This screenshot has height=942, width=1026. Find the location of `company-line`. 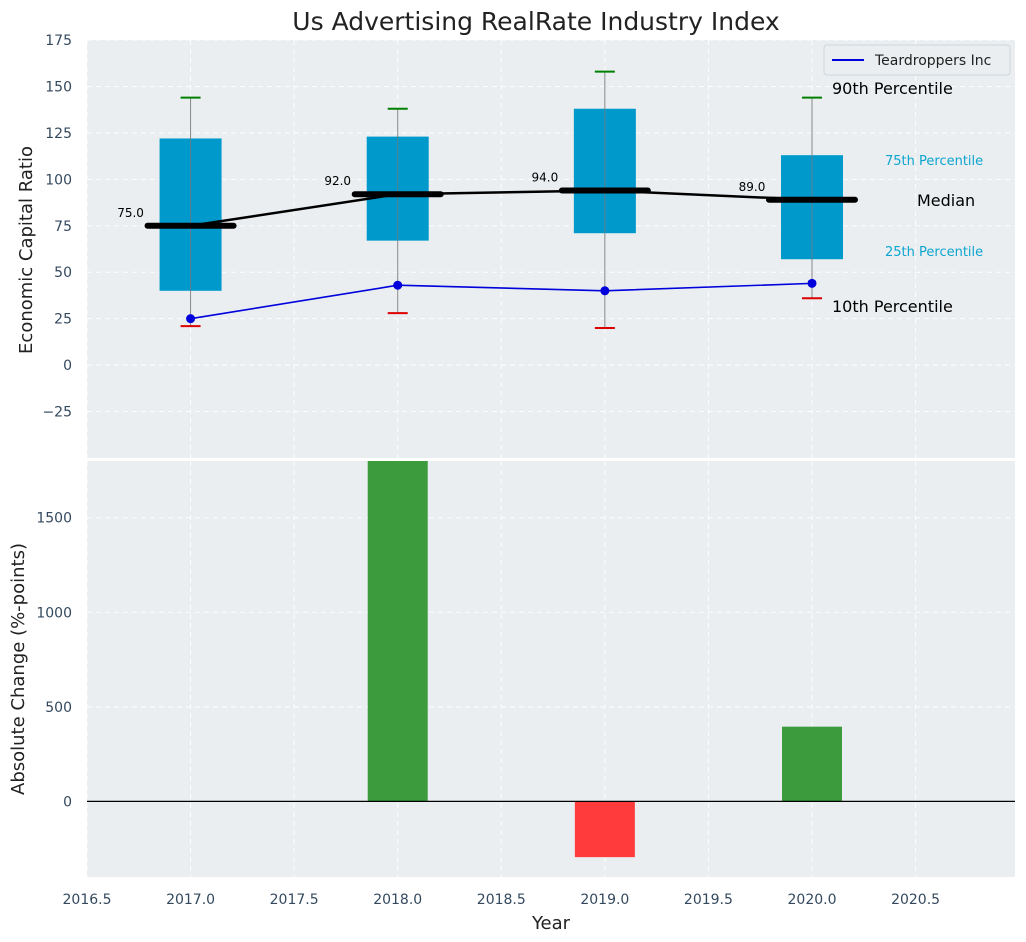

company-line is located at coordinates (501, 301).